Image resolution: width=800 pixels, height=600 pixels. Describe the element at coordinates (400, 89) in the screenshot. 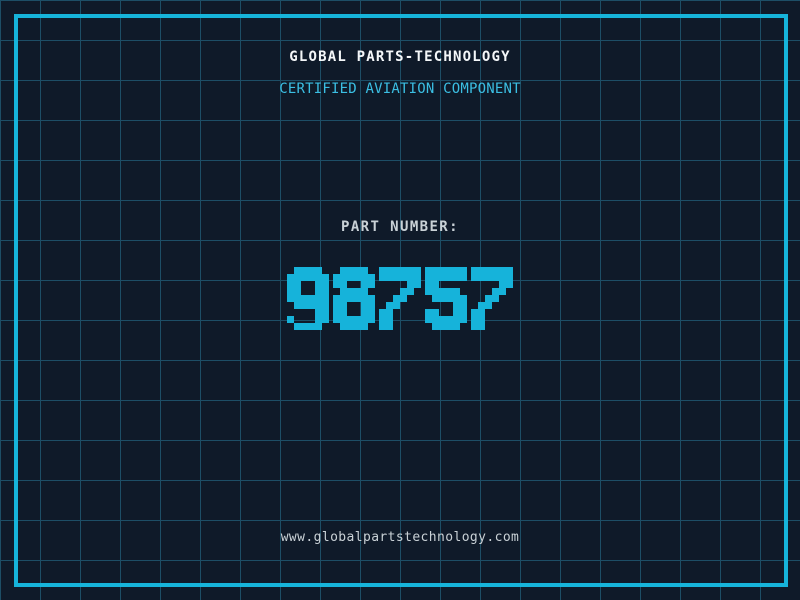

I see `certification-subtitle: CERTIFIED AVIATION COMPONENT` at that location.